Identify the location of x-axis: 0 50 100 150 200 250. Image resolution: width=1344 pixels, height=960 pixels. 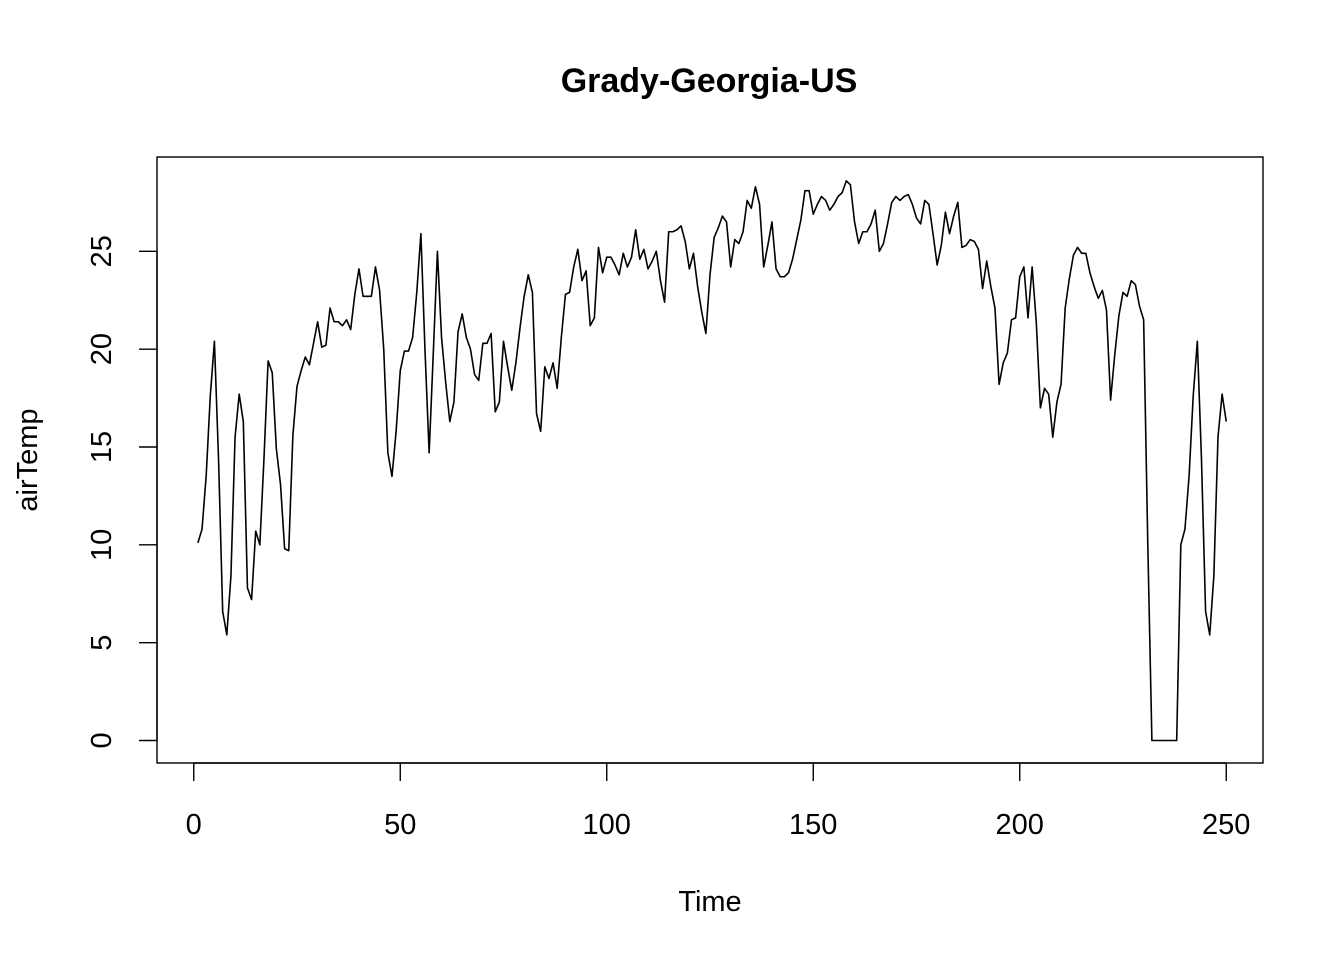
(718, 801).